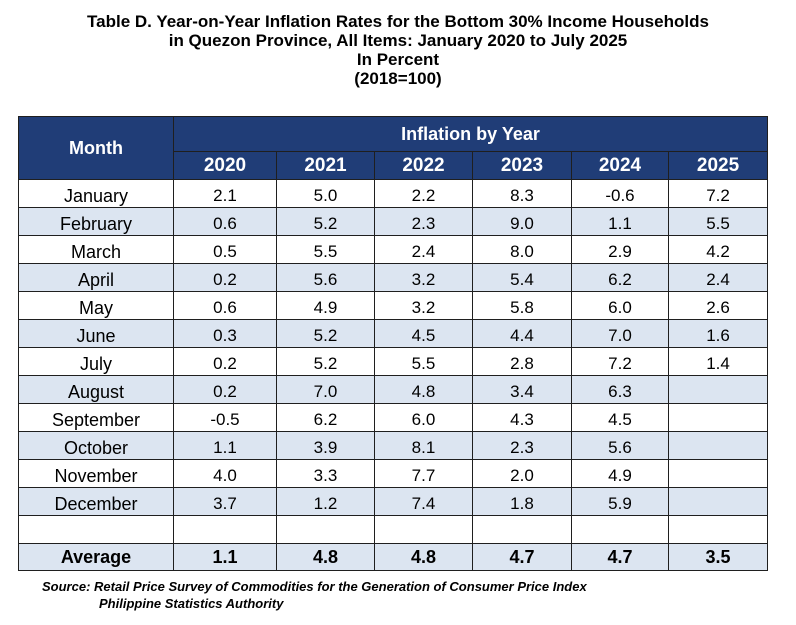 Image resolution: width=796 pixels, height=625 pixels. Describe the element at coordinates (522, 277) in the screenshot. I see `value-cell: 5.4` at that location.